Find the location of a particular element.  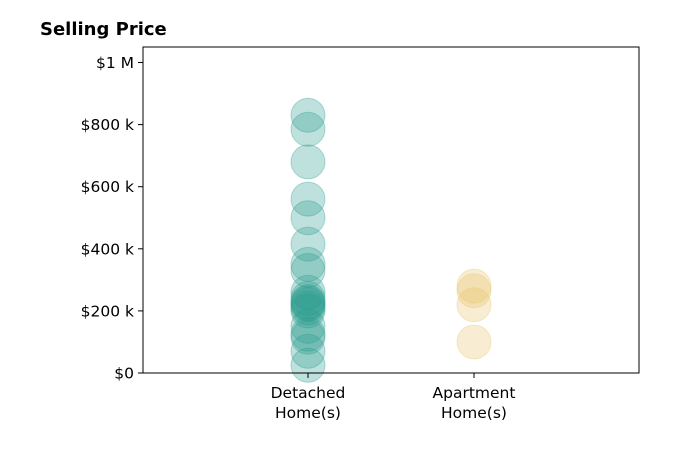

x-tick-label: Apartment Home(s) is located at coordinates (474, 403).